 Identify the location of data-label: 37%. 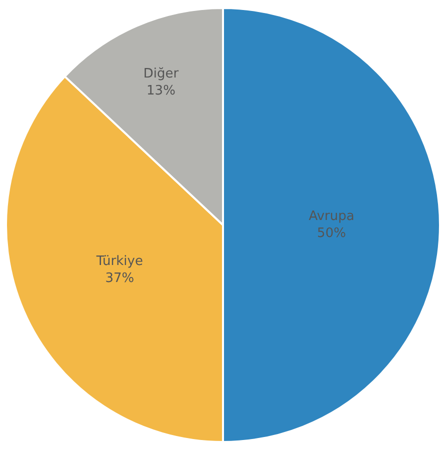
(119, 278).